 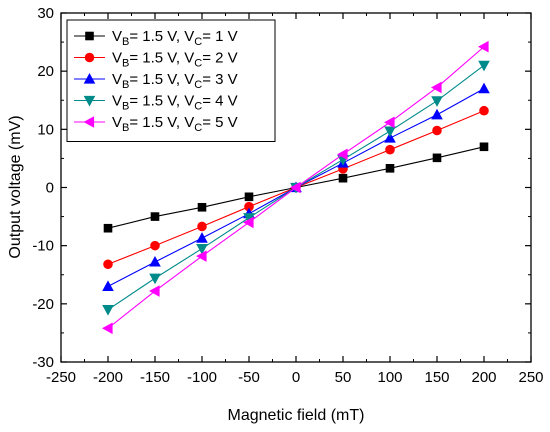 What do you see at coordinates (343, 377) in the screenshot?
I see `x-tick-label: 50` at bounding box center [343, 377].